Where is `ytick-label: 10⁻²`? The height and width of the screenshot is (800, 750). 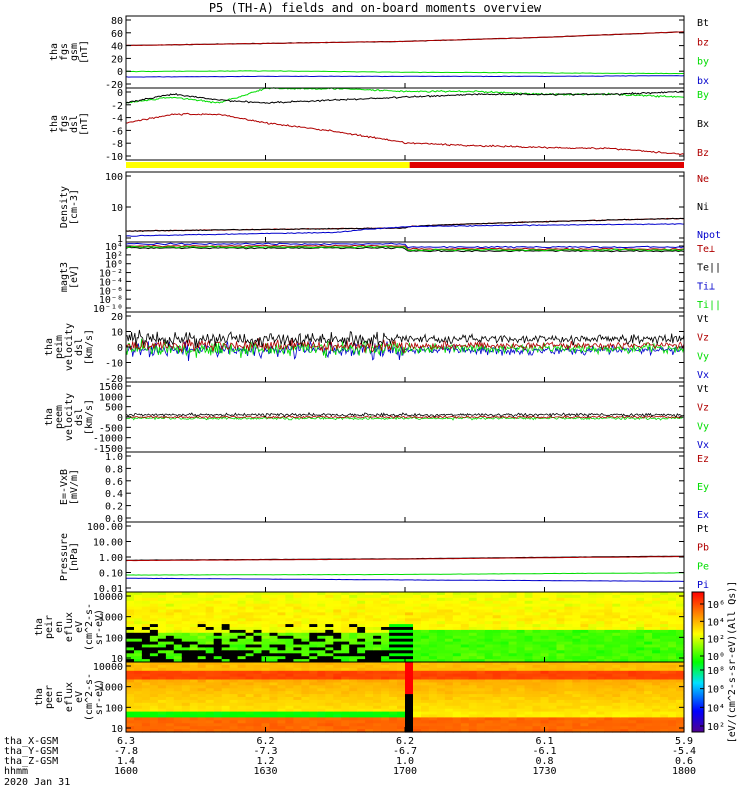 ytick-label: 10⁻² is located at coordinates (111, 274).